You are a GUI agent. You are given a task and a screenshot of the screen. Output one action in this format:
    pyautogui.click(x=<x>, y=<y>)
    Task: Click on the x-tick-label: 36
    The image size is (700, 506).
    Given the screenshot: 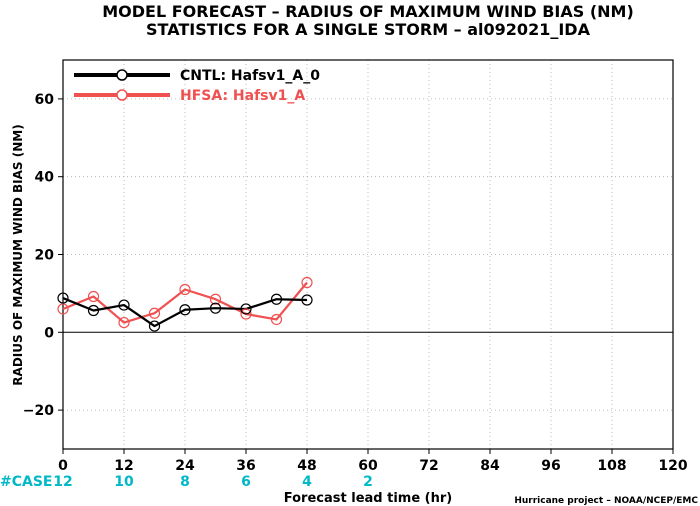 What is the action you would take?
    pyautogui.click(x=245, y=466)
    